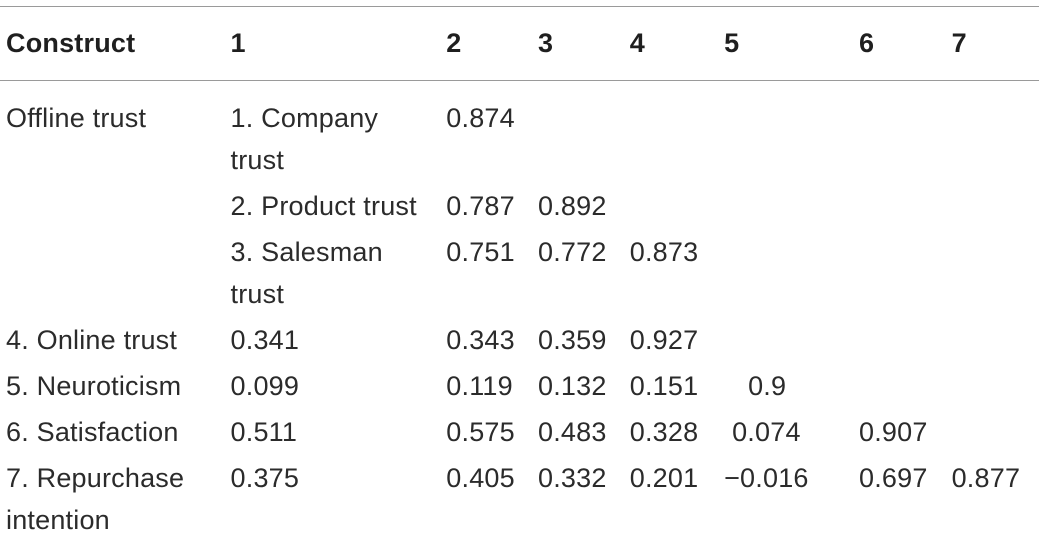  What do you see at coordinates (304, 139) in the screenshot?
I see `subconstruct-label: 1. Company trust` at bounding box center [304, 139].